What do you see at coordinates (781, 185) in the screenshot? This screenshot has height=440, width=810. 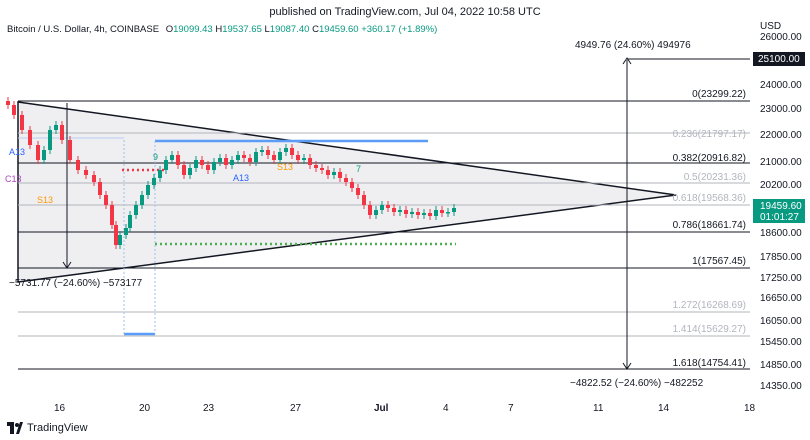 I see `price-tick: 20200.00` at bounding box center [781, 185].